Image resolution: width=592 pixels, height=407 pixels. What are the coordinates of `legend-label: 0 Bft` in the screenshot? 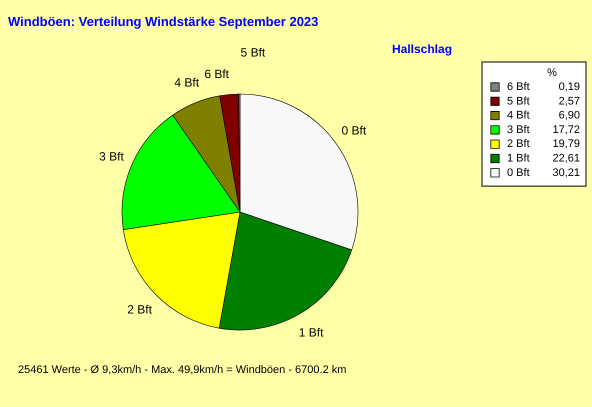 It's located at (518, 172).